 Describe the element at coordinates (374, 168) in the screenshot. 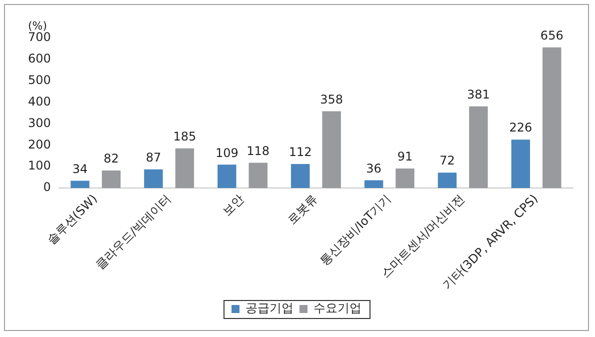

I see `data-label: 36` at that location.